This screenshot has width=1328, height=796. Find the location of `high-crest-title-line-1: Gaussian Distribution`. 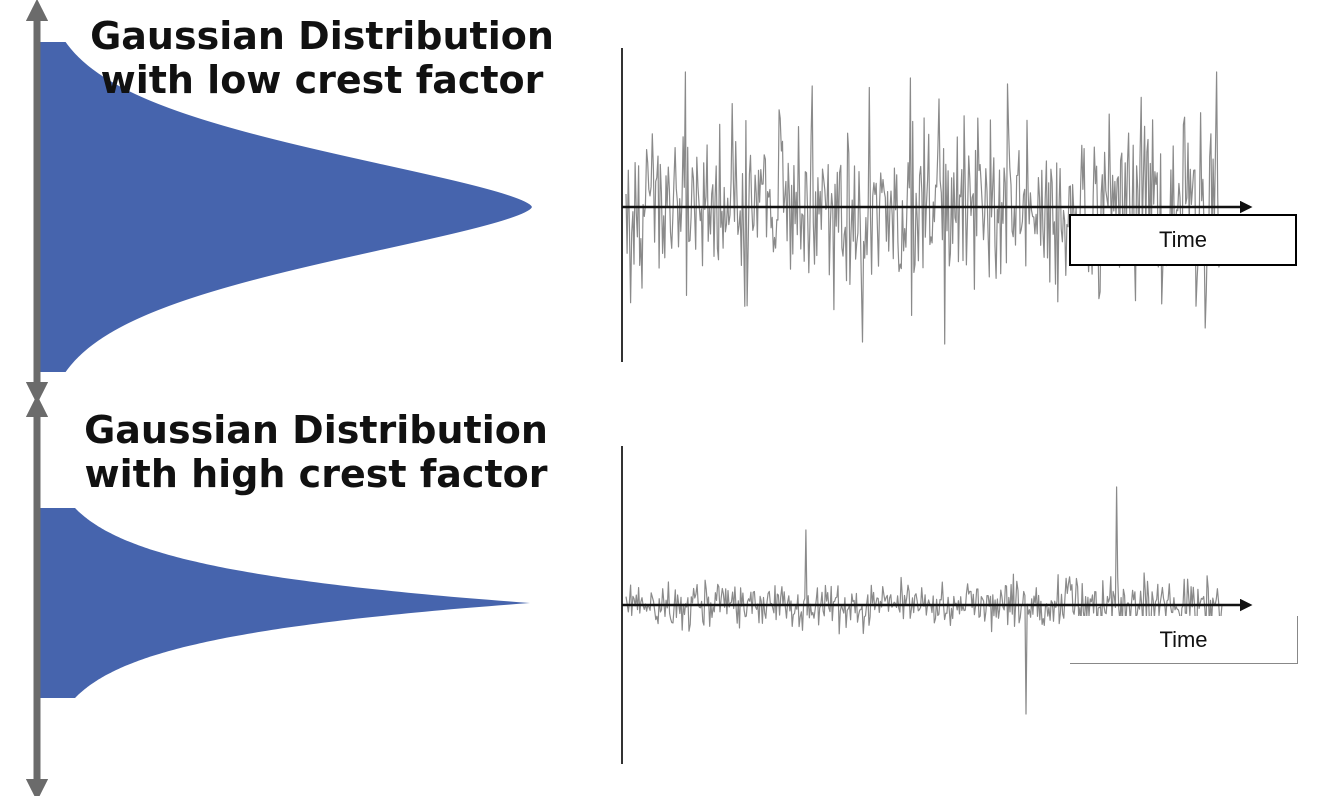

high-crest-title-line-1: Gaussian Distribution is located at coordinates (316, 430).